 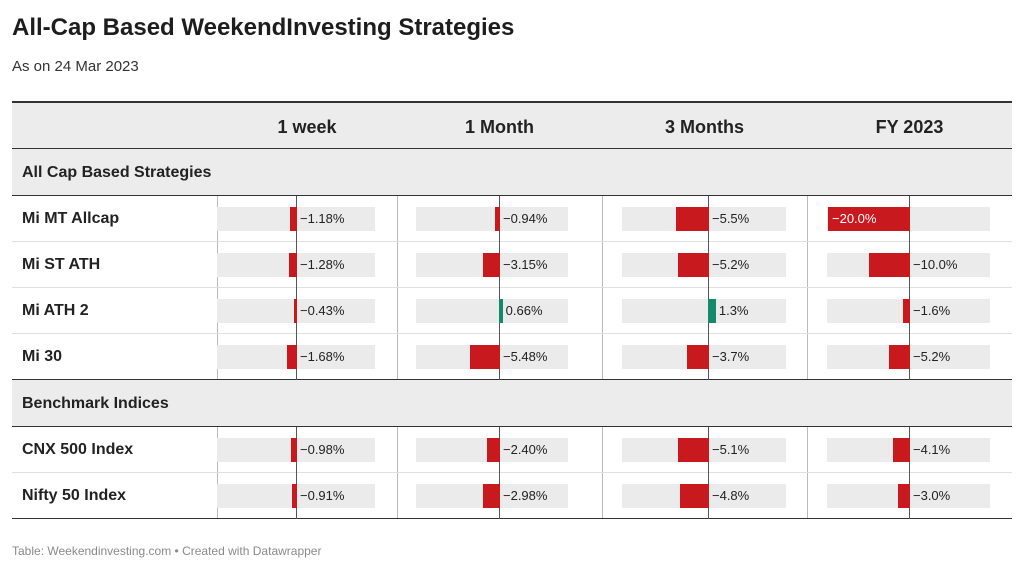 What do you see at coordinates (78, 449) in the screenshot?
I see `row-label: CNX 500 Index` at bounding box center [78, 449].